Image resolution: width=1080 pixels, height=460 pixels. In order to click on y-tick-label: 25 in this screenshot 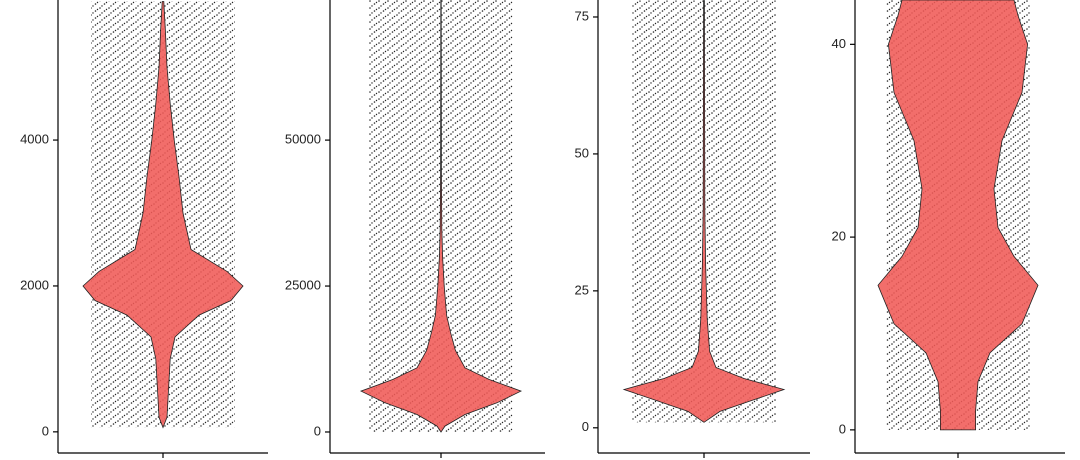, I will do `click(582, 289)`.